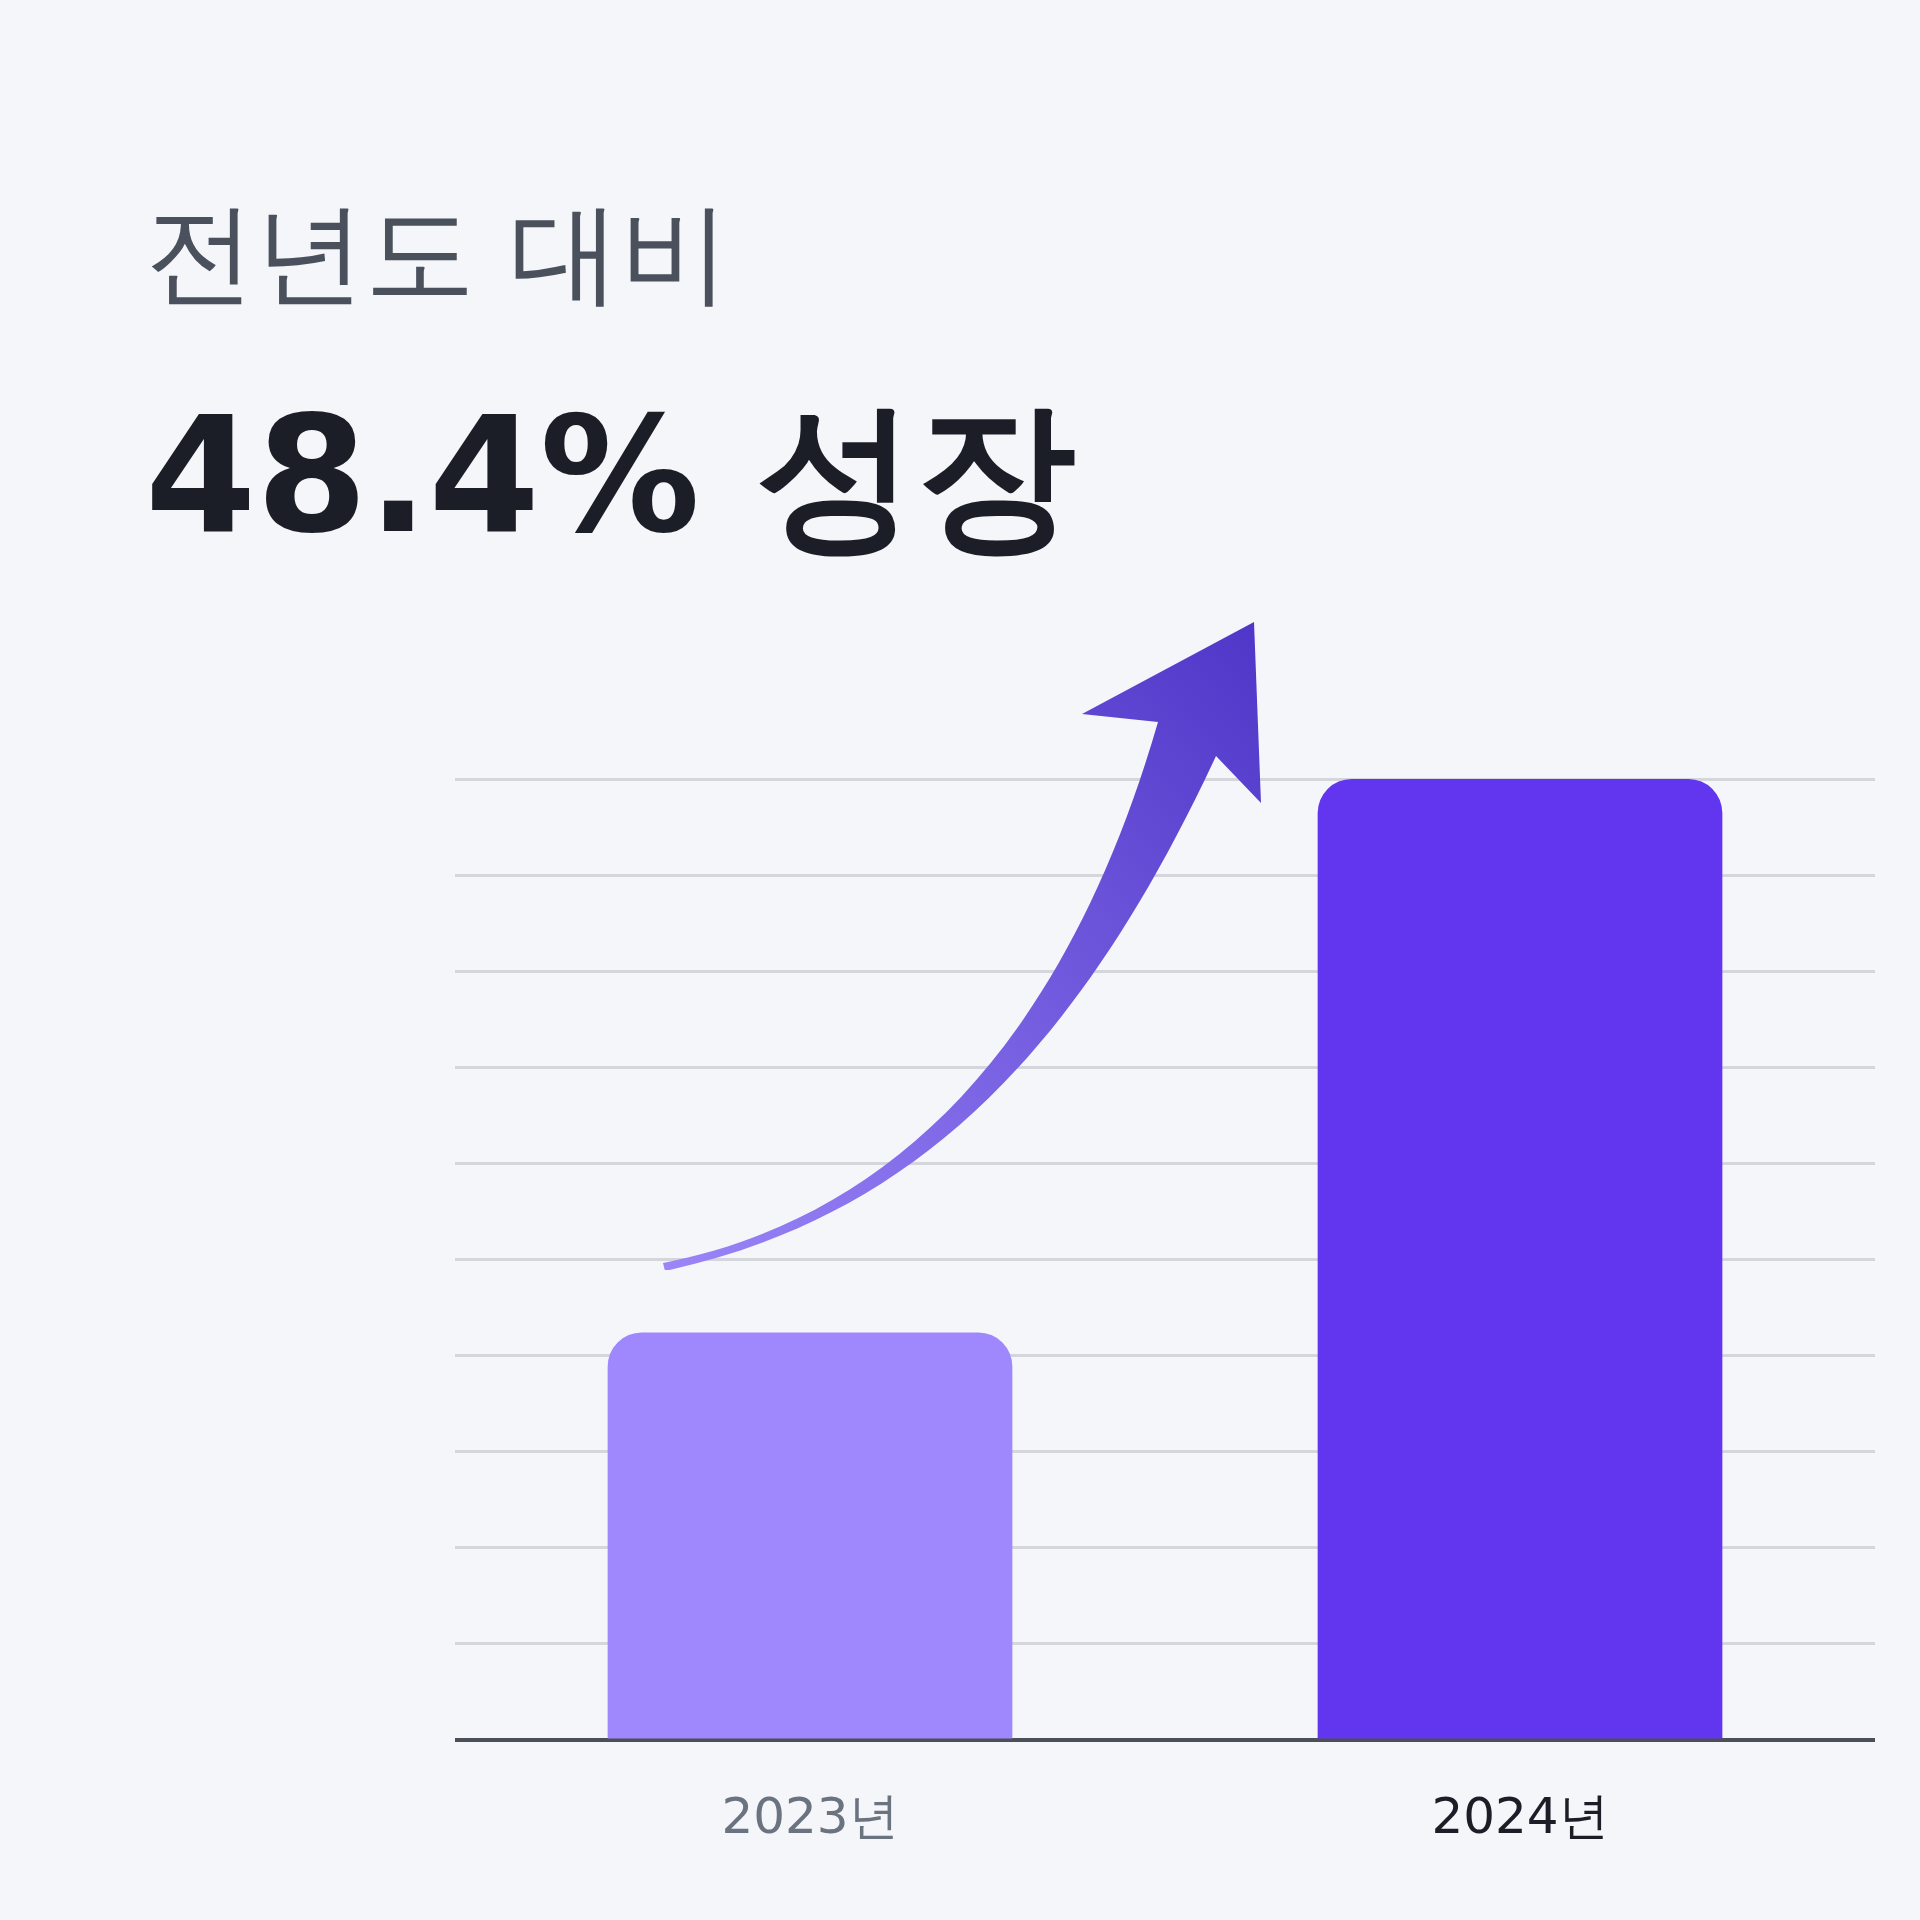 This screenshot has width=1920, height=1920. Describe the element at coordinates (610, 476) in the screenshot. I see `chart-subtitle: 48.4% 성장` at that location.